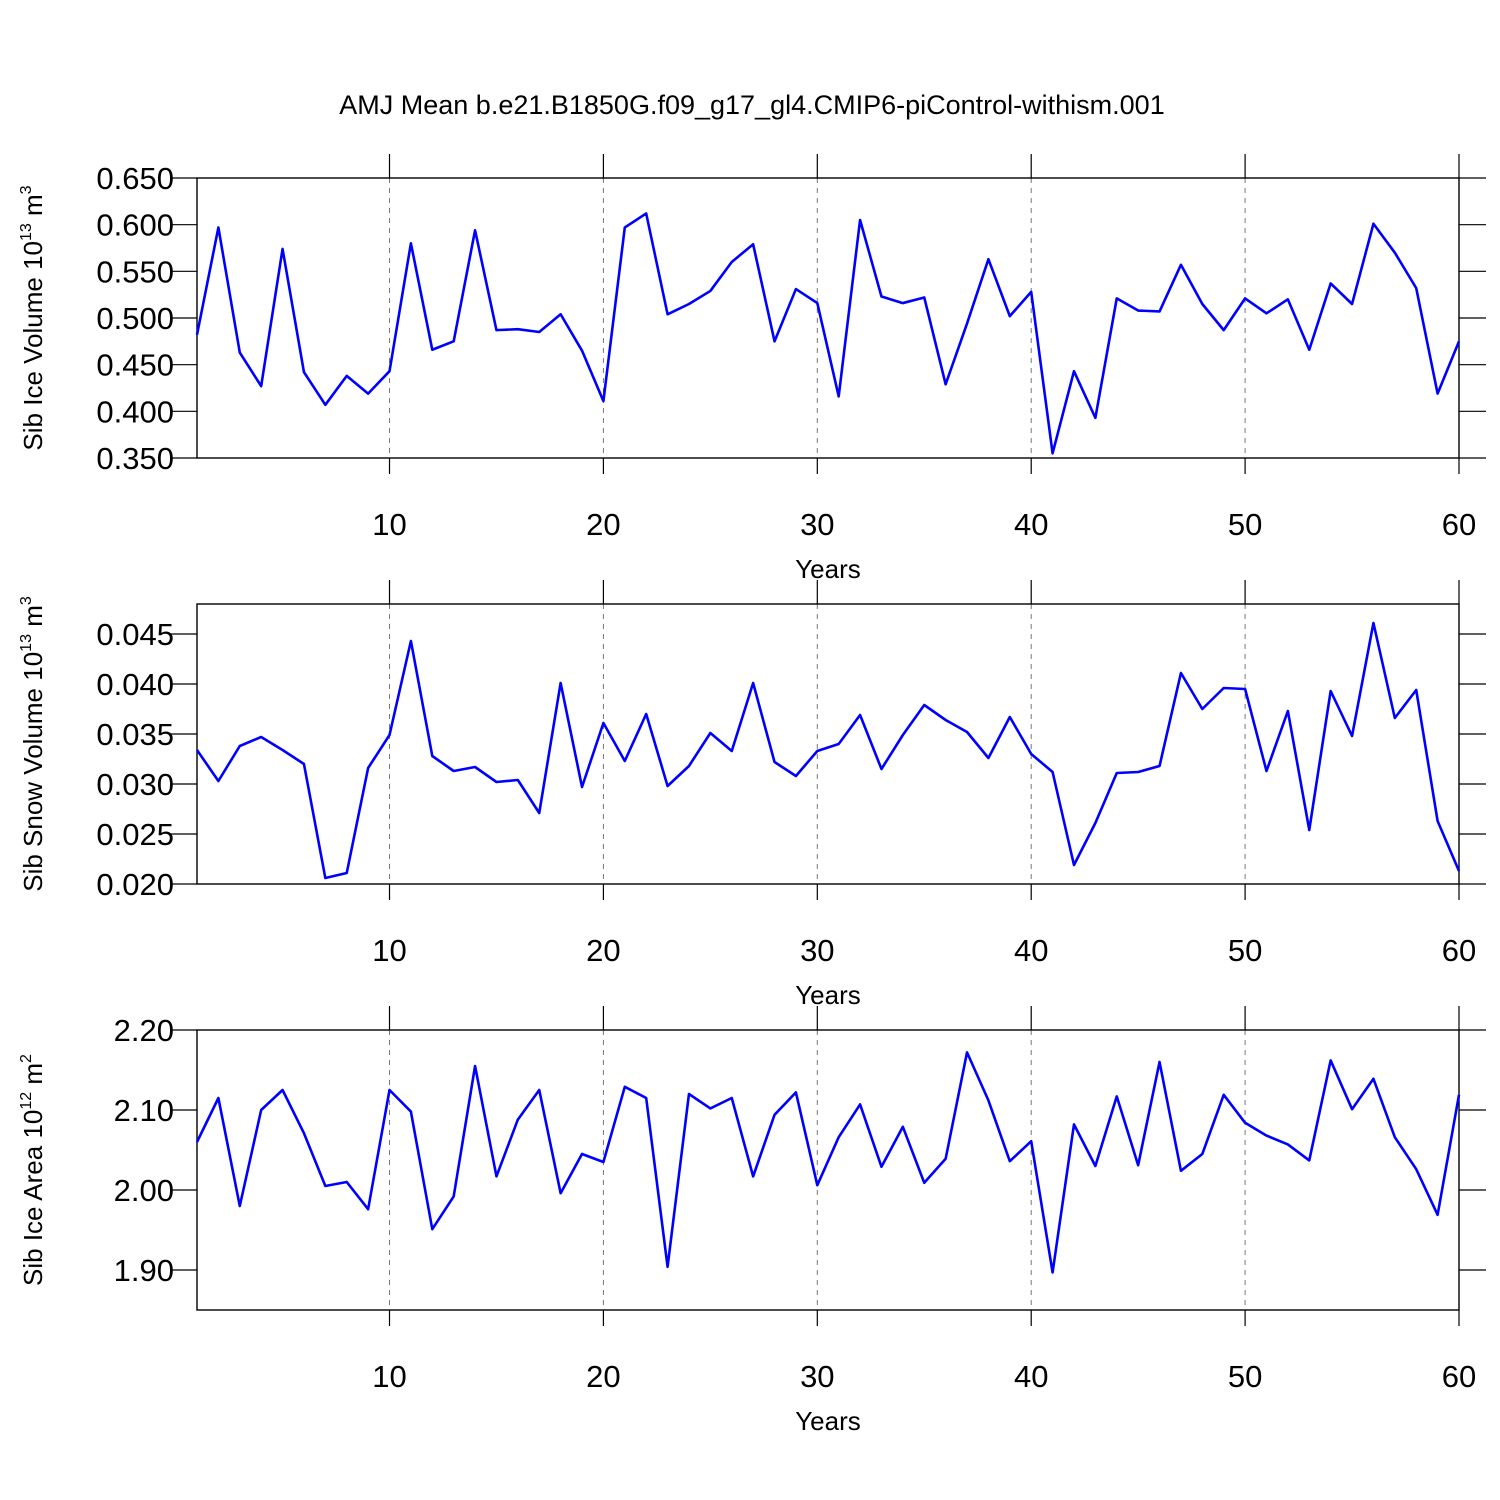 The image size is (1500, 1500). What do you see at coordinates (135, 225) in the screenshot?
I see `y-tick-label: 0.600` at bounding box center [135, 225].